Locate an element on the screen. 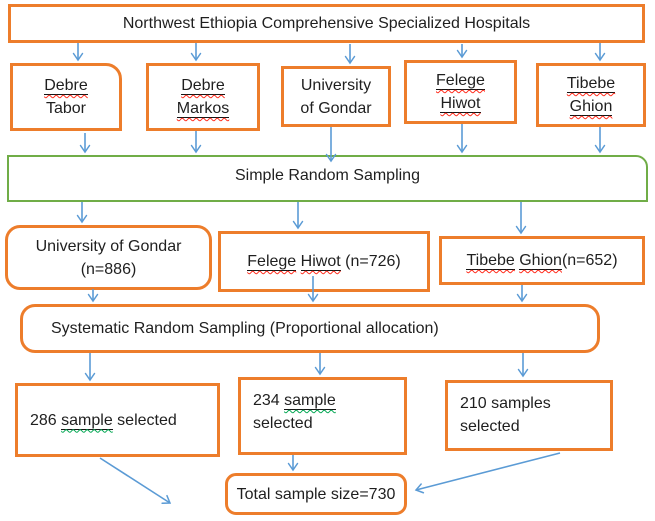  node-label-line: Felege is located at coordinates (460, 80).